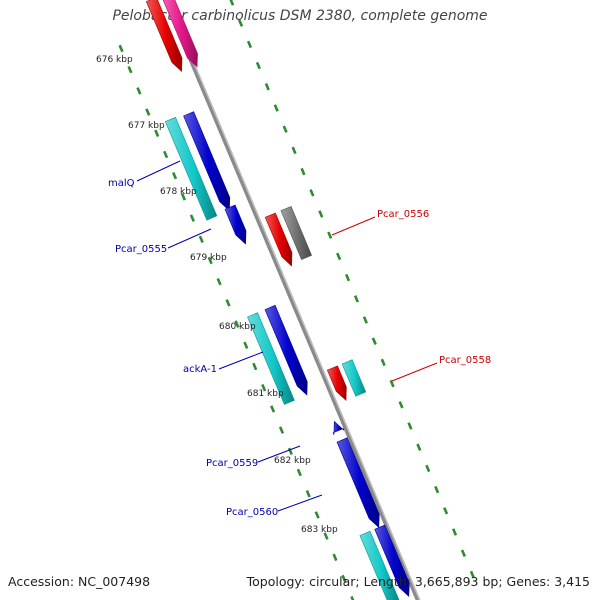 The image size is (600, 600). Describe the element at coordinates (79, 581) in the screenshot. I see `accession-text: Accession: NC_007498` at that location.